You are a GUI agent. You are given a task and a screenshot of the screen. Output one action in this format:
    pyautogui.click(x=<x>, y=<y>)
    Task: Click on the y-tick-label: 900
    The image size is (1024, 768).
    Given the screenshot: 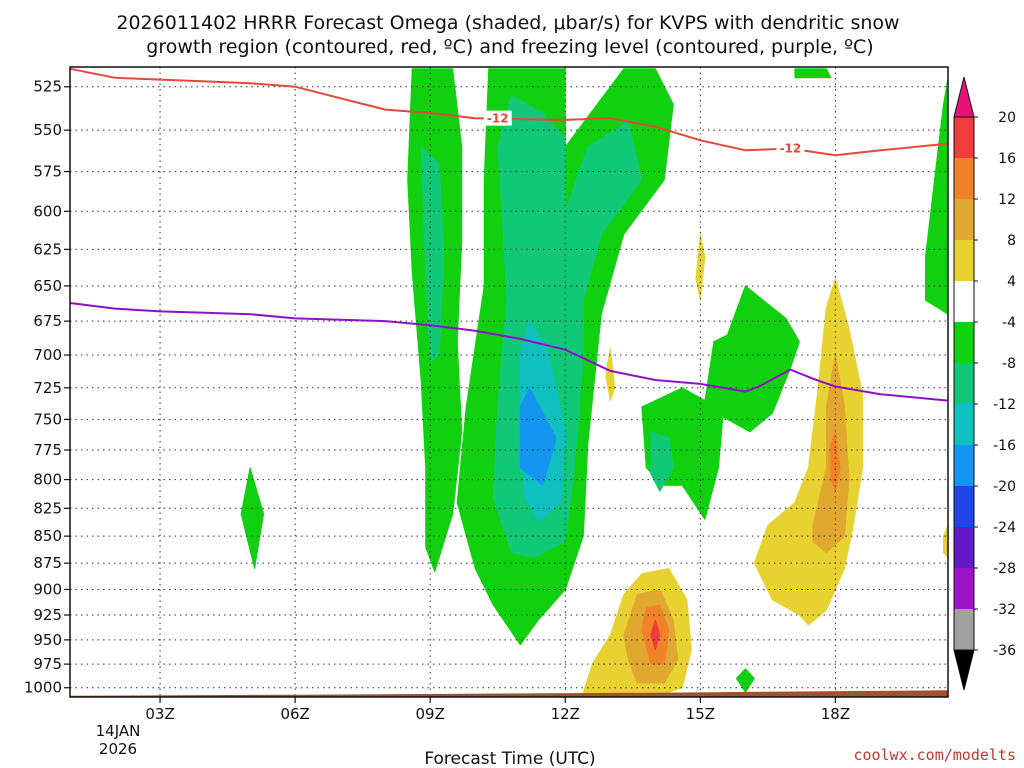 What is the action you would take?
    pyautogui.click(x=47, y=589)
    